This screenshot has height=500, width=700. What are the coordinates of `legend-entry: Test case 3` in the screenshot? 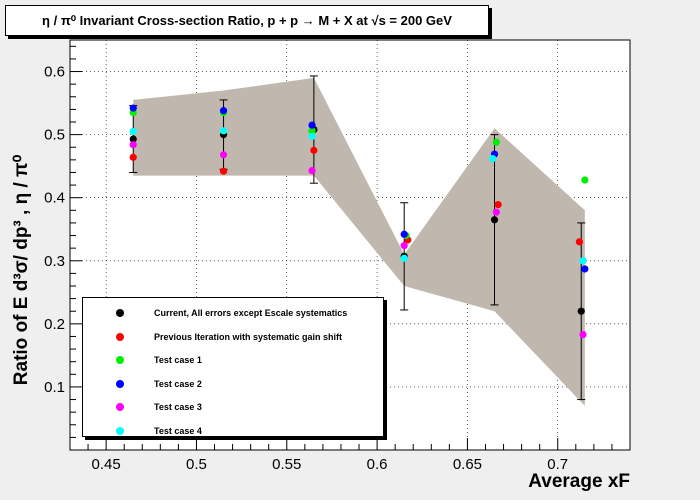 It's located at (142, 407).